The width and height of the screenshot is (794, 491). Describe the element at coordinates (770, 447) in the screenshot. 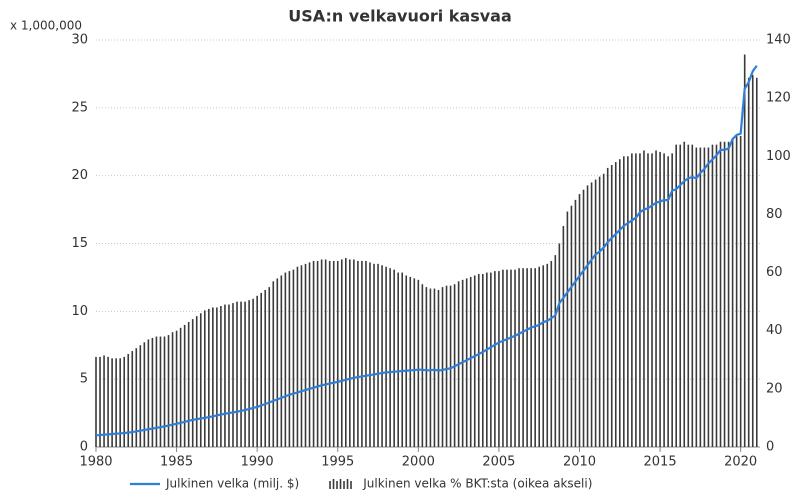

I see `y2-tick-label: 0` at that location.